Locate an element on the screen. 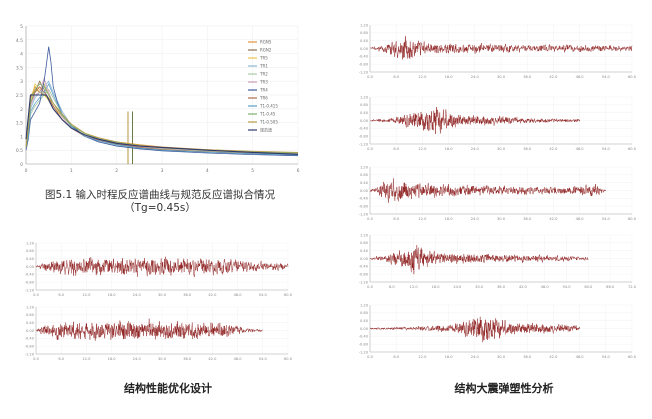 This screenshot has height=419, width=652. legend-label: T1-0.505 is located at coordinates (268, 122).